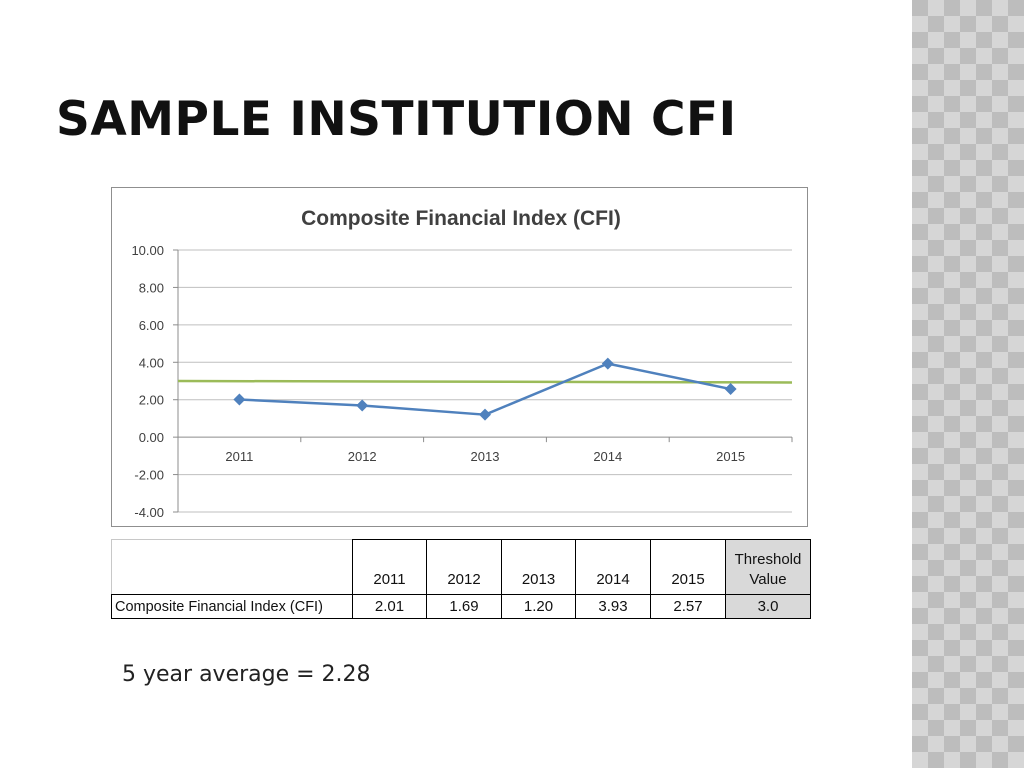 This screenshot has height=768, width=1024. Describe the element at coordinates (485, 456) in the screenshot. I see `x-tick-label: 2013` at that location.